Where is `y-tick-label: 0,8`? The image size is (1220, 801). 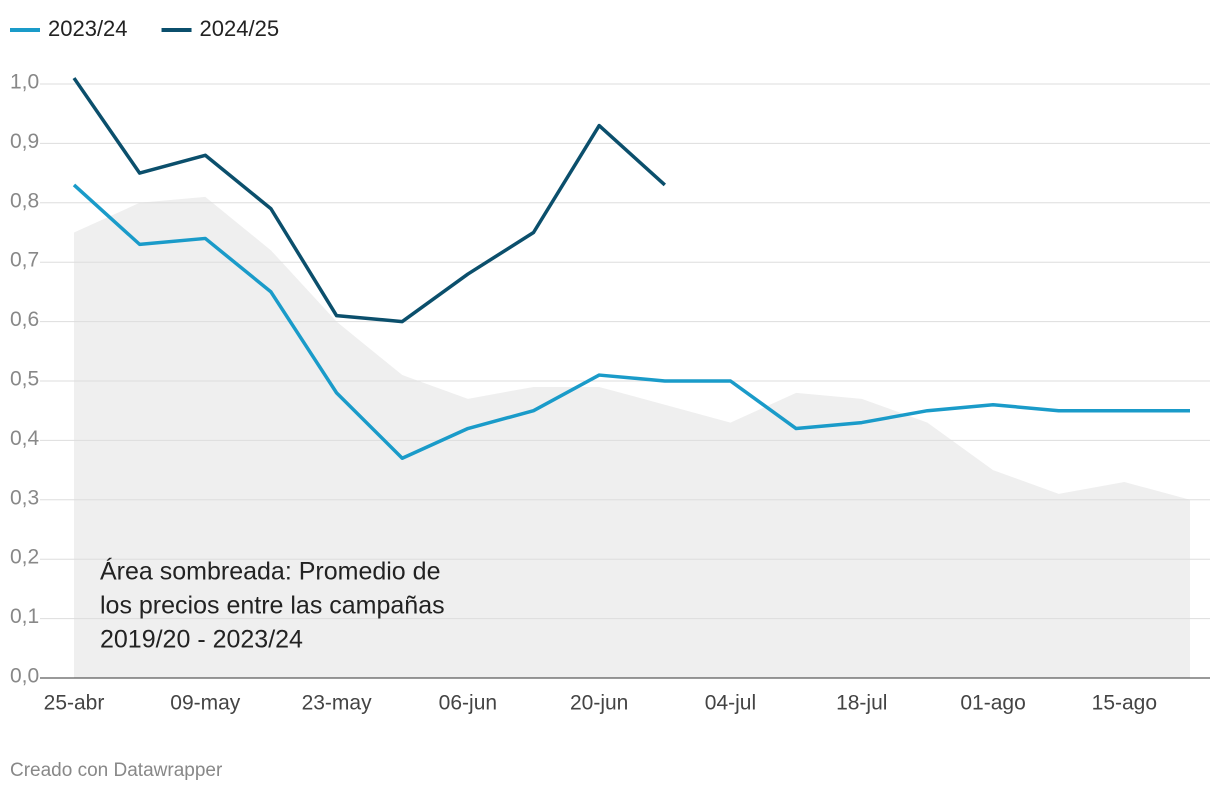
y-tick-label: 0,8 is located at coordinates (24, 200).